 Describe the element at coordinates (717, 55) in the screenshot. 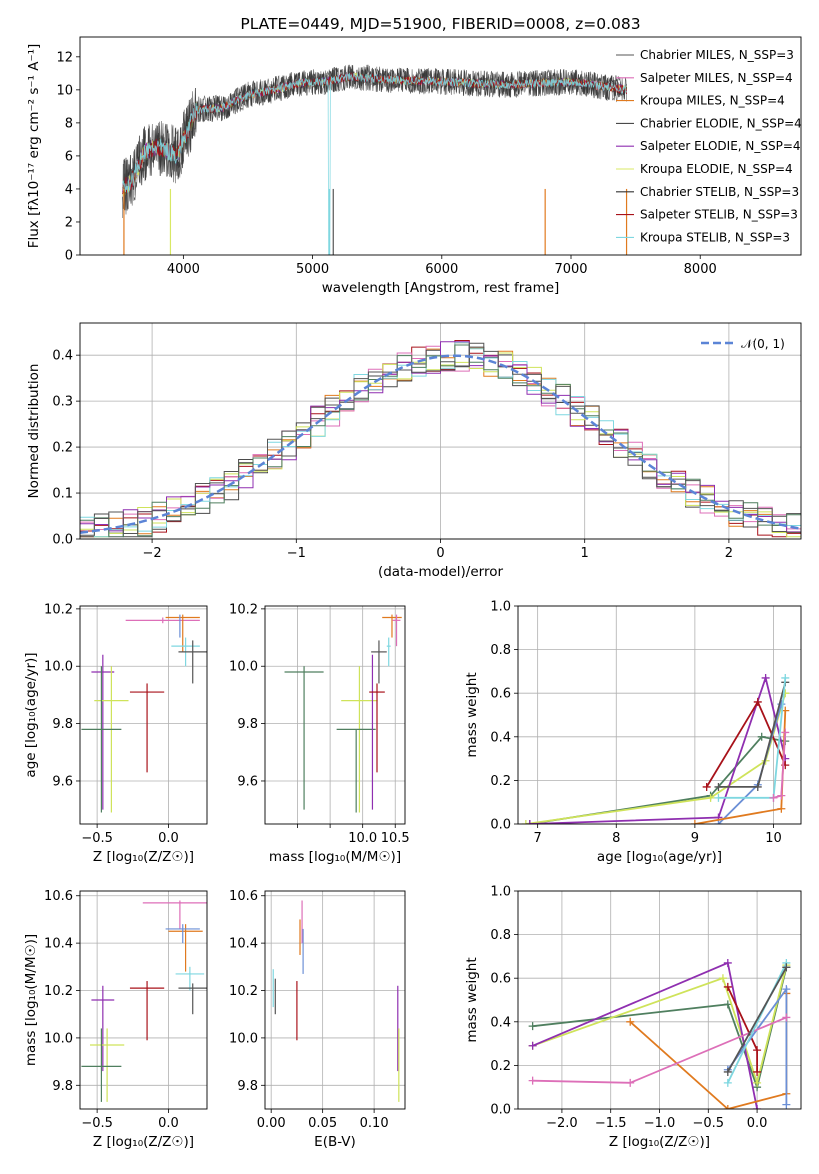

I see `legend-entry: Chabrier MILES, N_SSP=3` at that location.